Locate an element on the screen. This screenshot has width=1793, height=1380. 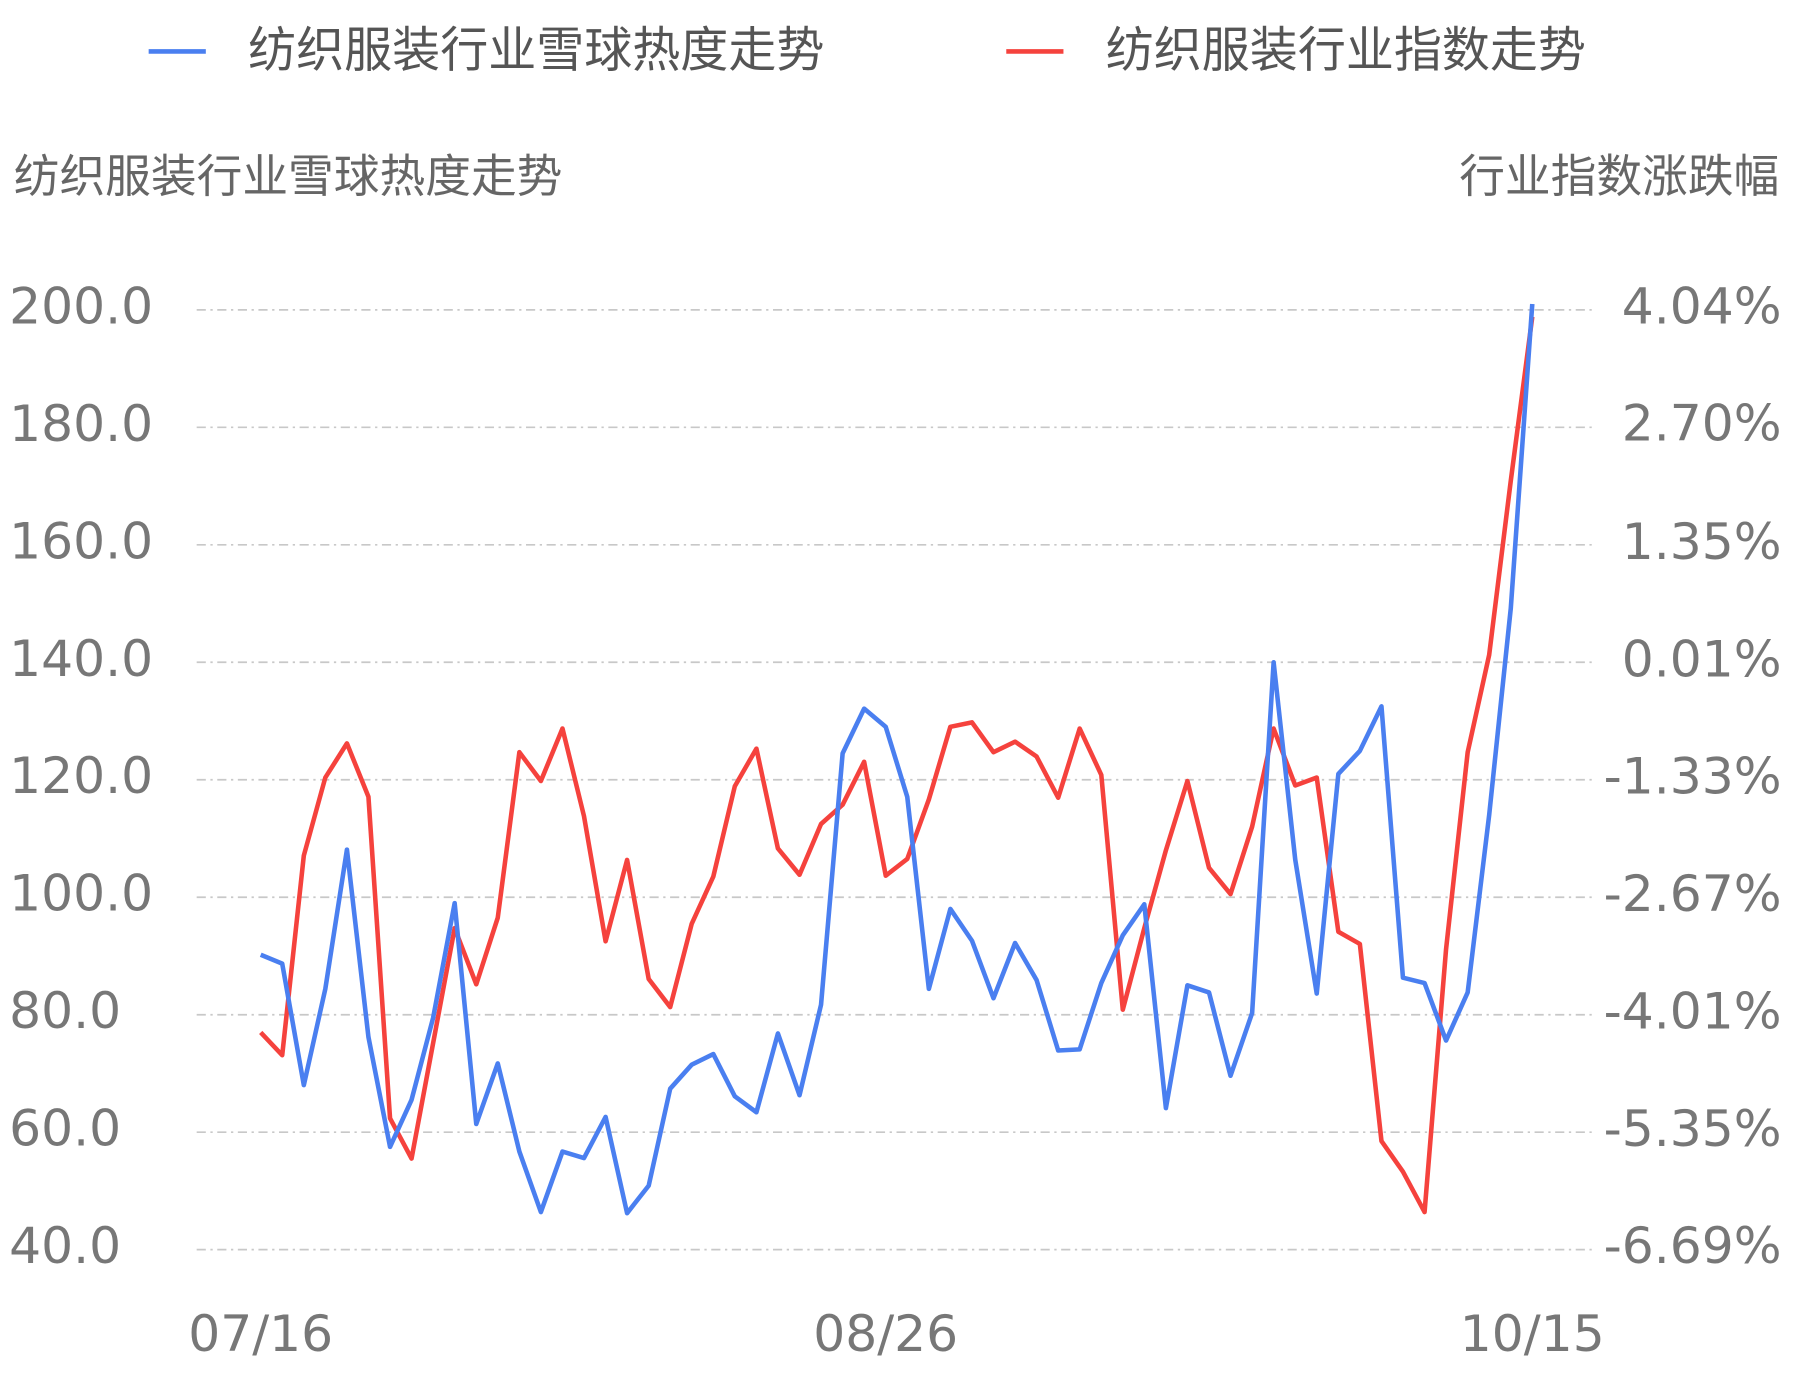
y-tick-label: 180.0 is located at coordinates (81, 423).